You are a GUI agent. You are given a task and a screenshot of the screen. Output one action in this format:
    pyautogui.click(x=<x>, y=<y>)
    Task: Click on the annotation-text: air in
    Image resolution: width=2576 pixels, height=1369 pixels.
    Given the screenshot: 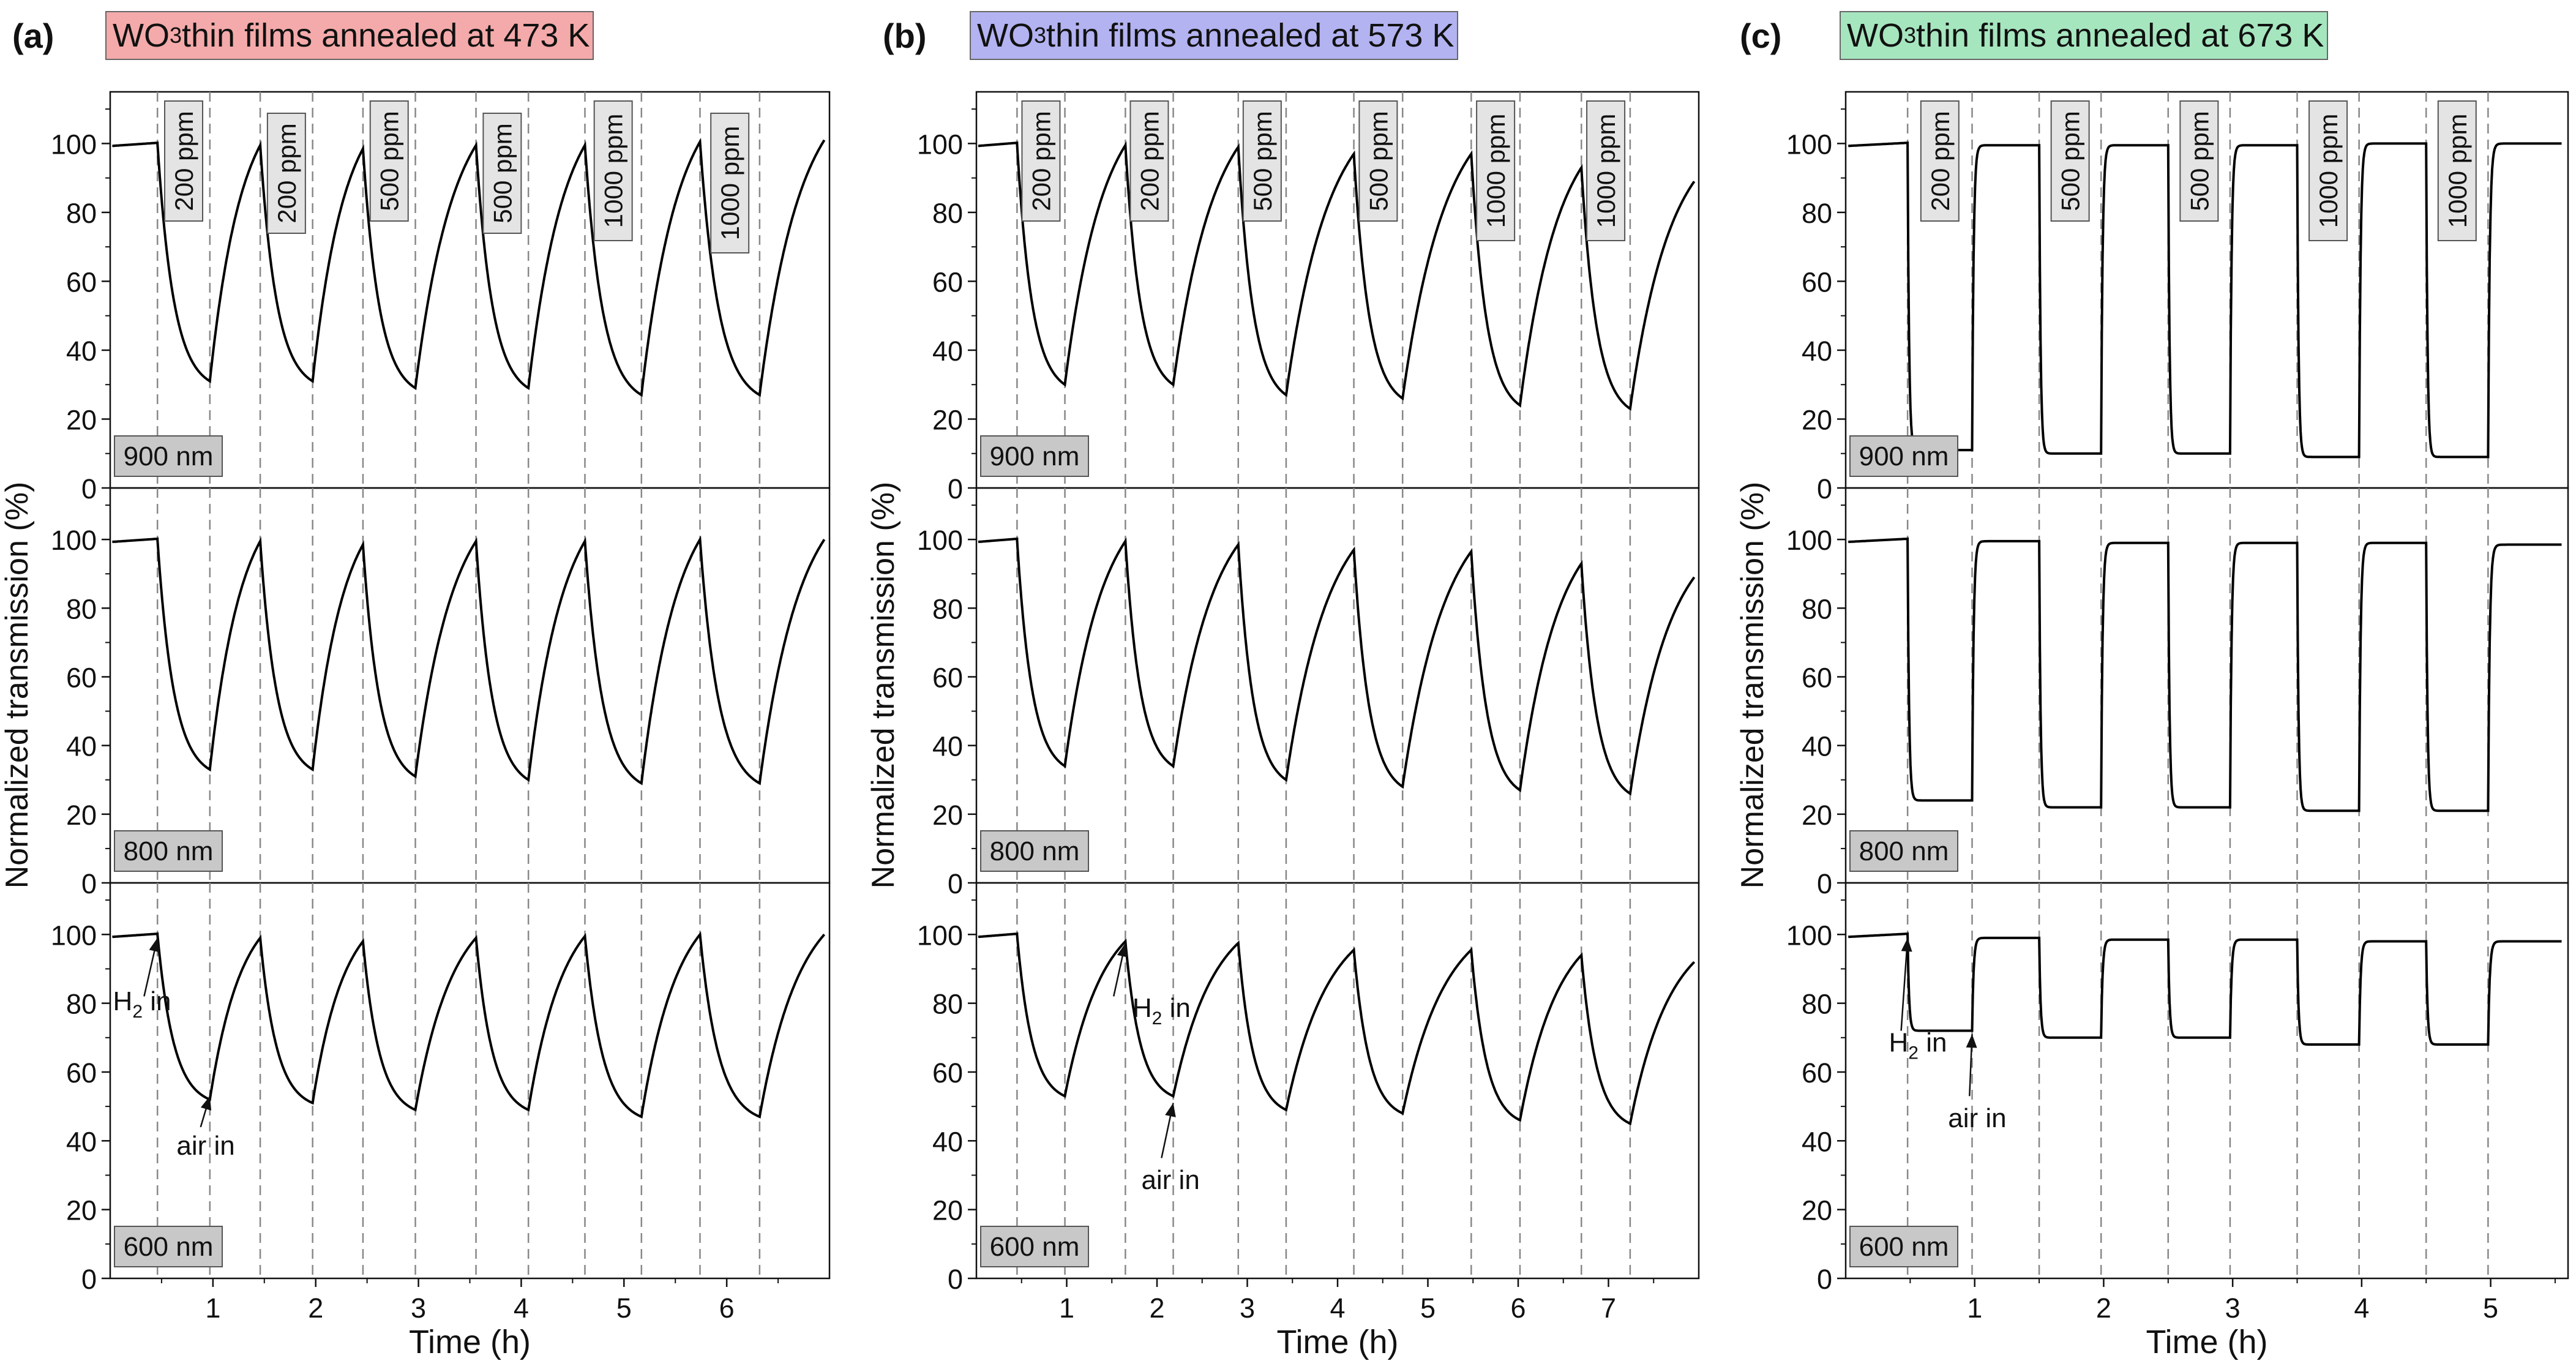 What is the action you would take?
    pyautogui.click(x=1977, y=1118)
    